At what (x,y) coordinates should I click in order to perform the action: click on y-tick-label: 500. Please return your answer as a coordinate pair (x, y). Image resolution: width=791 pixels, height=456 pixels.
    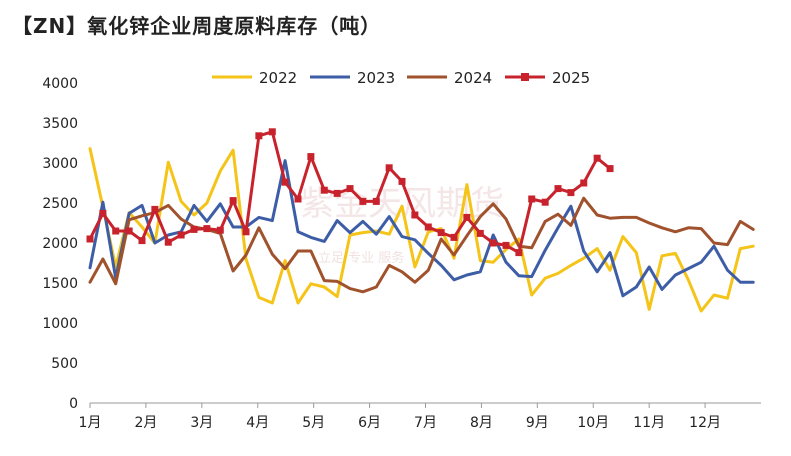
    Looking at the image, I should click on (64, 364).